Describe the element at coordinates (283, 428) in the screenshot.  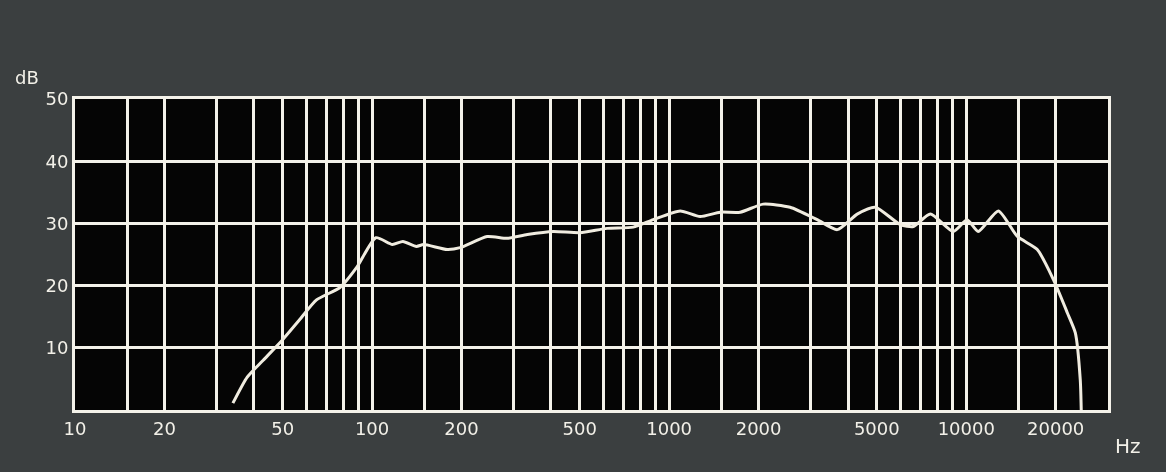
I see `x-tick-label: 50` at that location.